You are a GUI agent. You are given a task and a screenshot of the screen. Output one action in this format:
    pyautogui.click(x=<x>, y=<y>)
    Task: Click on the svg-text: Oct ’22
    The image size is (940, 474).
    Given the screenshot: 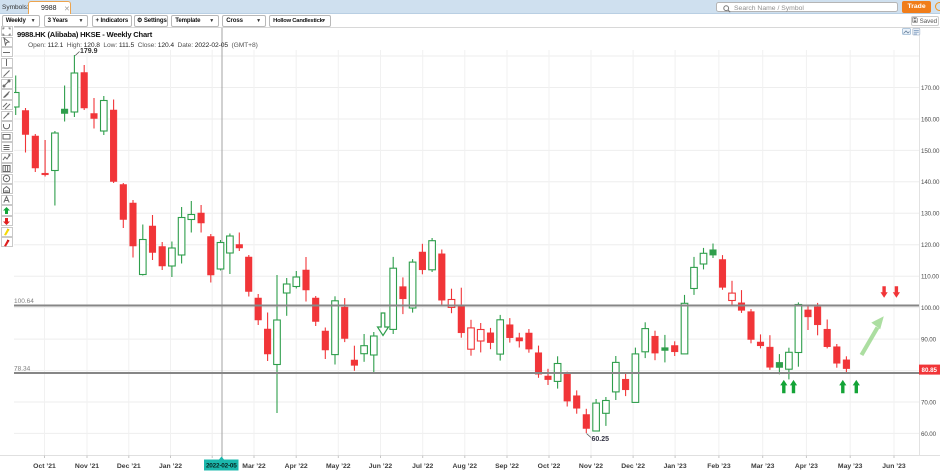 What is the action you would take?
    pyautogui.click(x=549, y=466)
    